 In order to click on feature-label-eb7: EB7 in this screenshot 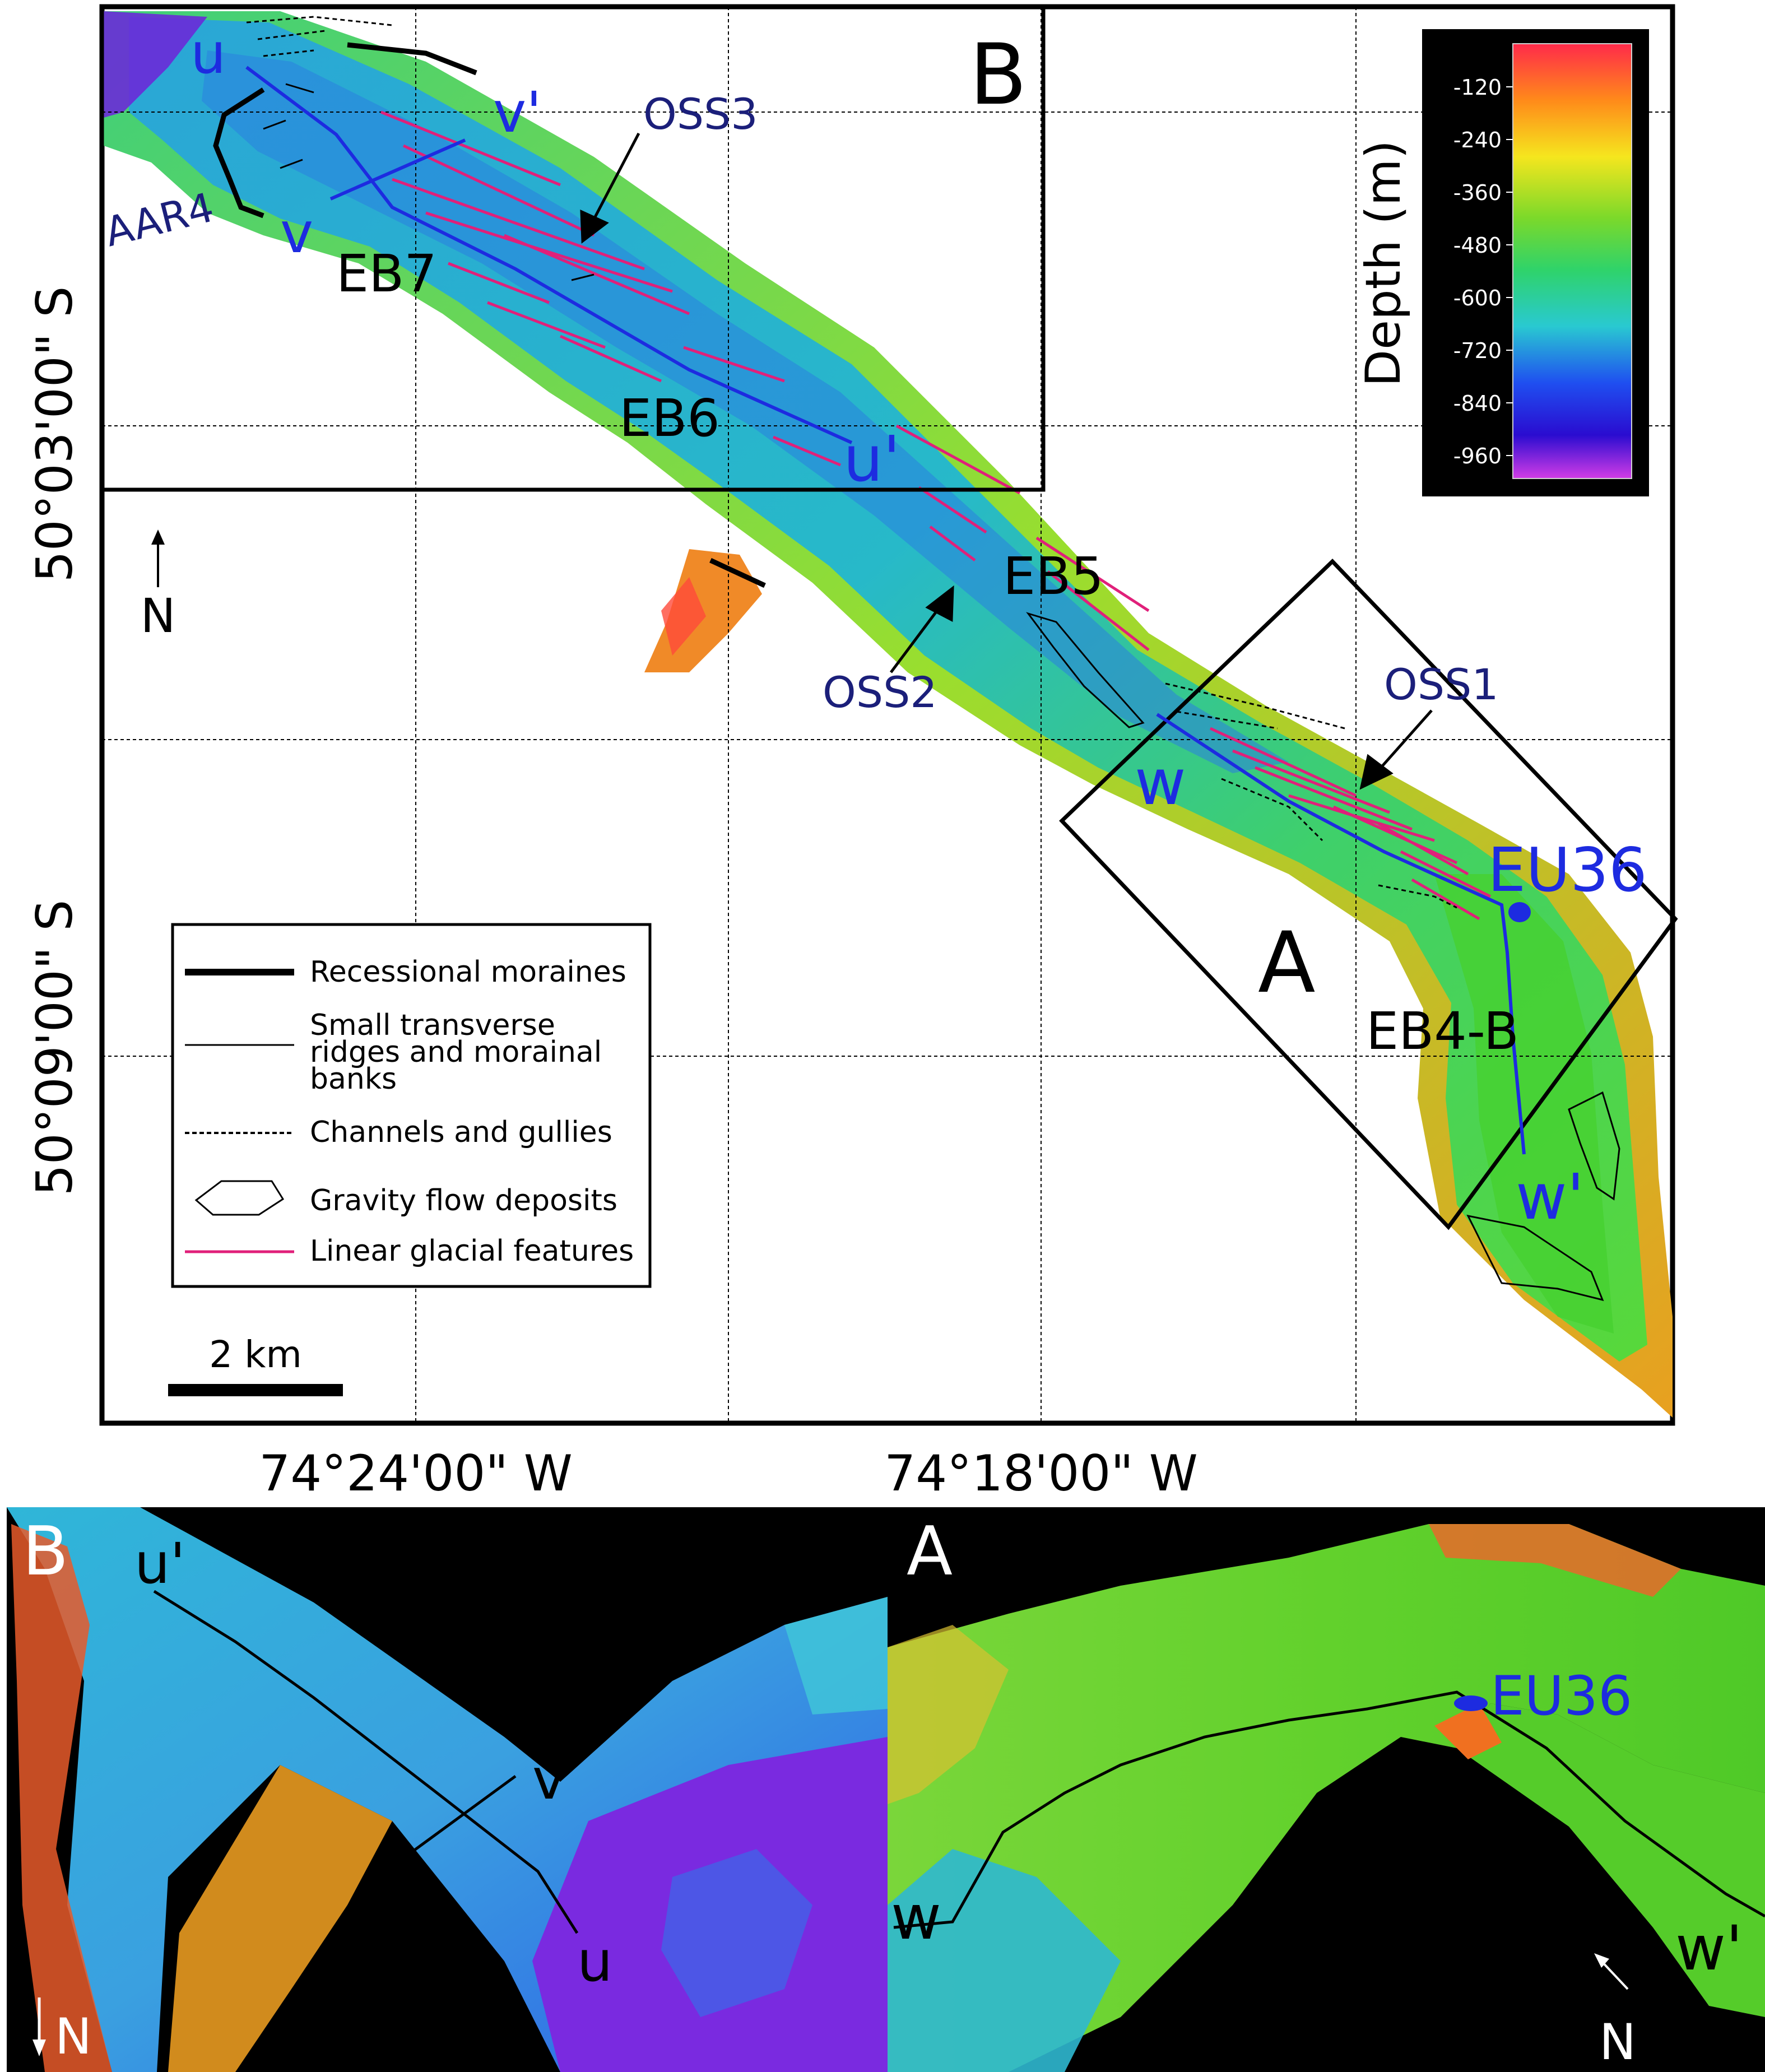, I will do `click(387, 274)`.